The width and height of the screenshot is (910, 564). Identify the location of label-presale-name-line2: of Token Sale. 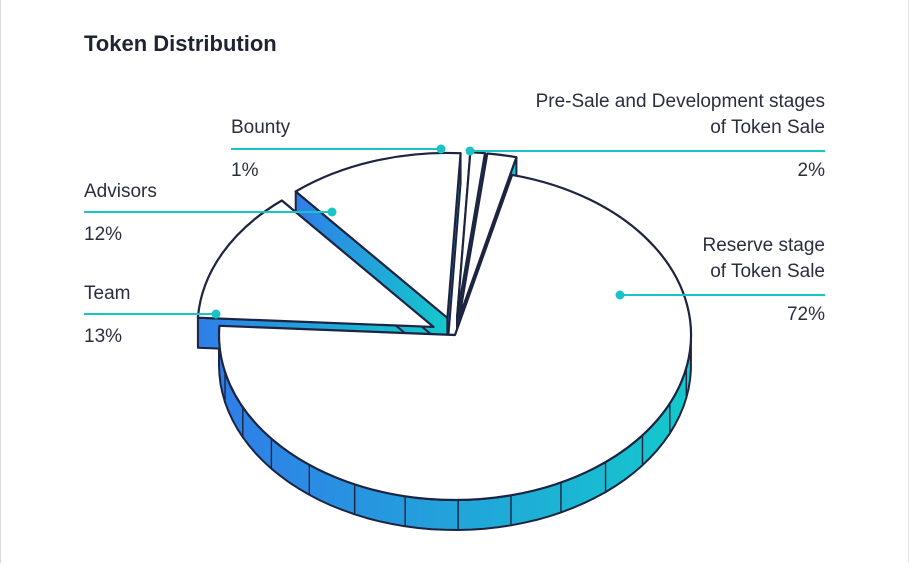
(767, 127).